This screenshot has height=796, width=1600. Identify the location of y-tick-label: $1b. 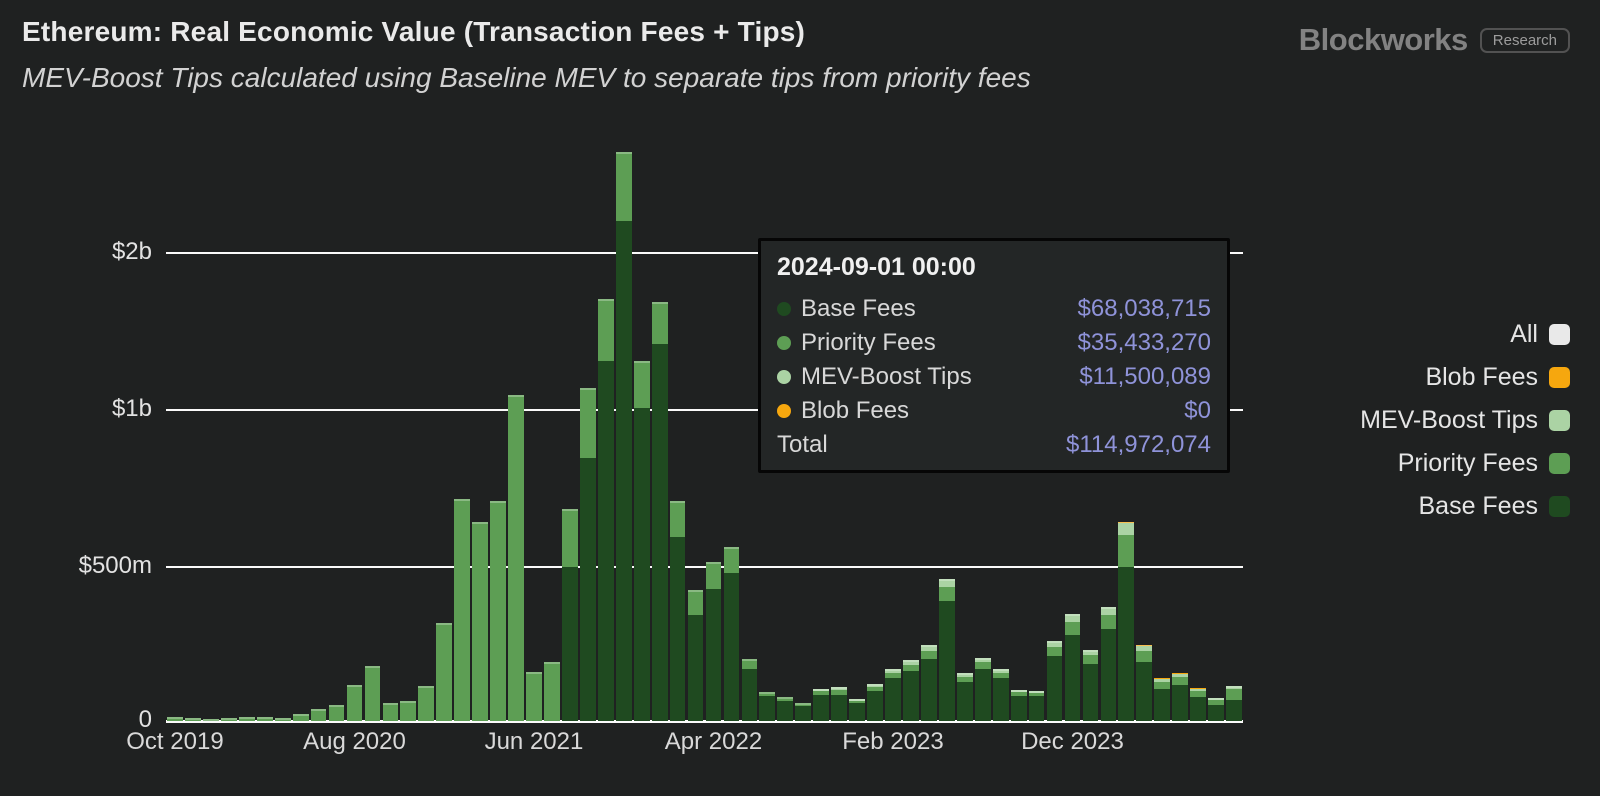
(131, 408).